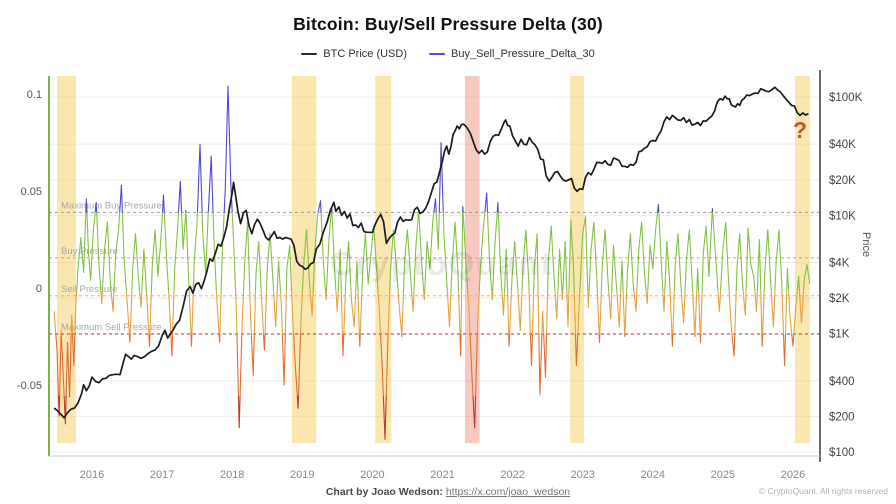 This screenshot has width=896, height=504. I want to click on y-right-tick-label: $100, so click(842, 453).